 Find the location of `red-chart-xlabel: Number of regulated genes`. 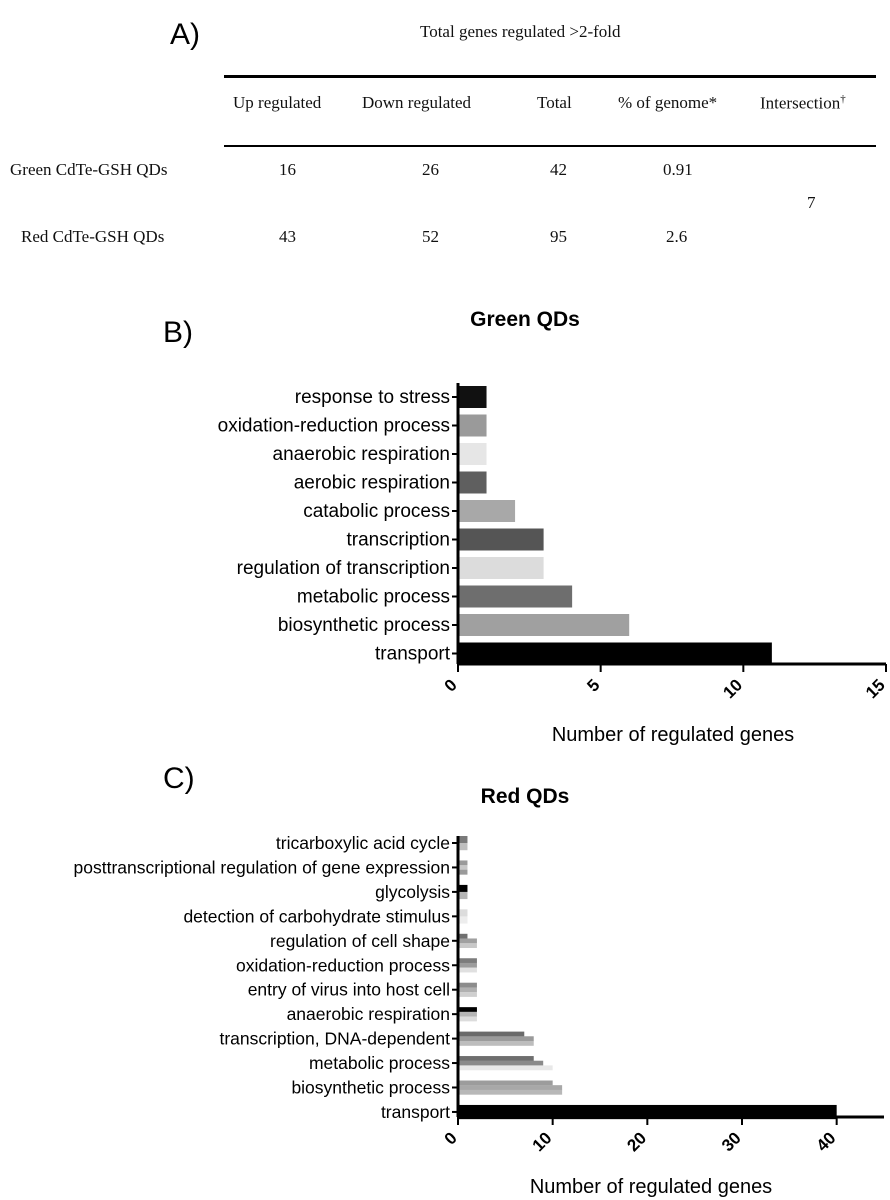

red-chart-xlabel: Number of regulated genes is located at coordinates (651, 1187).